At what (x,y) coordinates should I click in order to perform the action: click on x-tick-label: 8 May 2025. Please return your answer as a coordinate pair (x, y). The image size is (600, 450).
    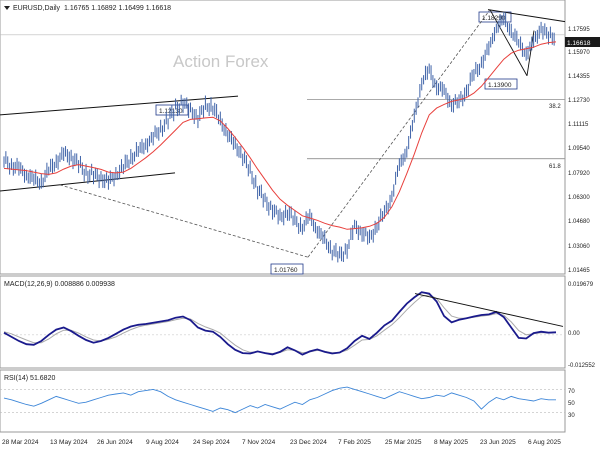
    Looking at the image, I should click on (451, 442).